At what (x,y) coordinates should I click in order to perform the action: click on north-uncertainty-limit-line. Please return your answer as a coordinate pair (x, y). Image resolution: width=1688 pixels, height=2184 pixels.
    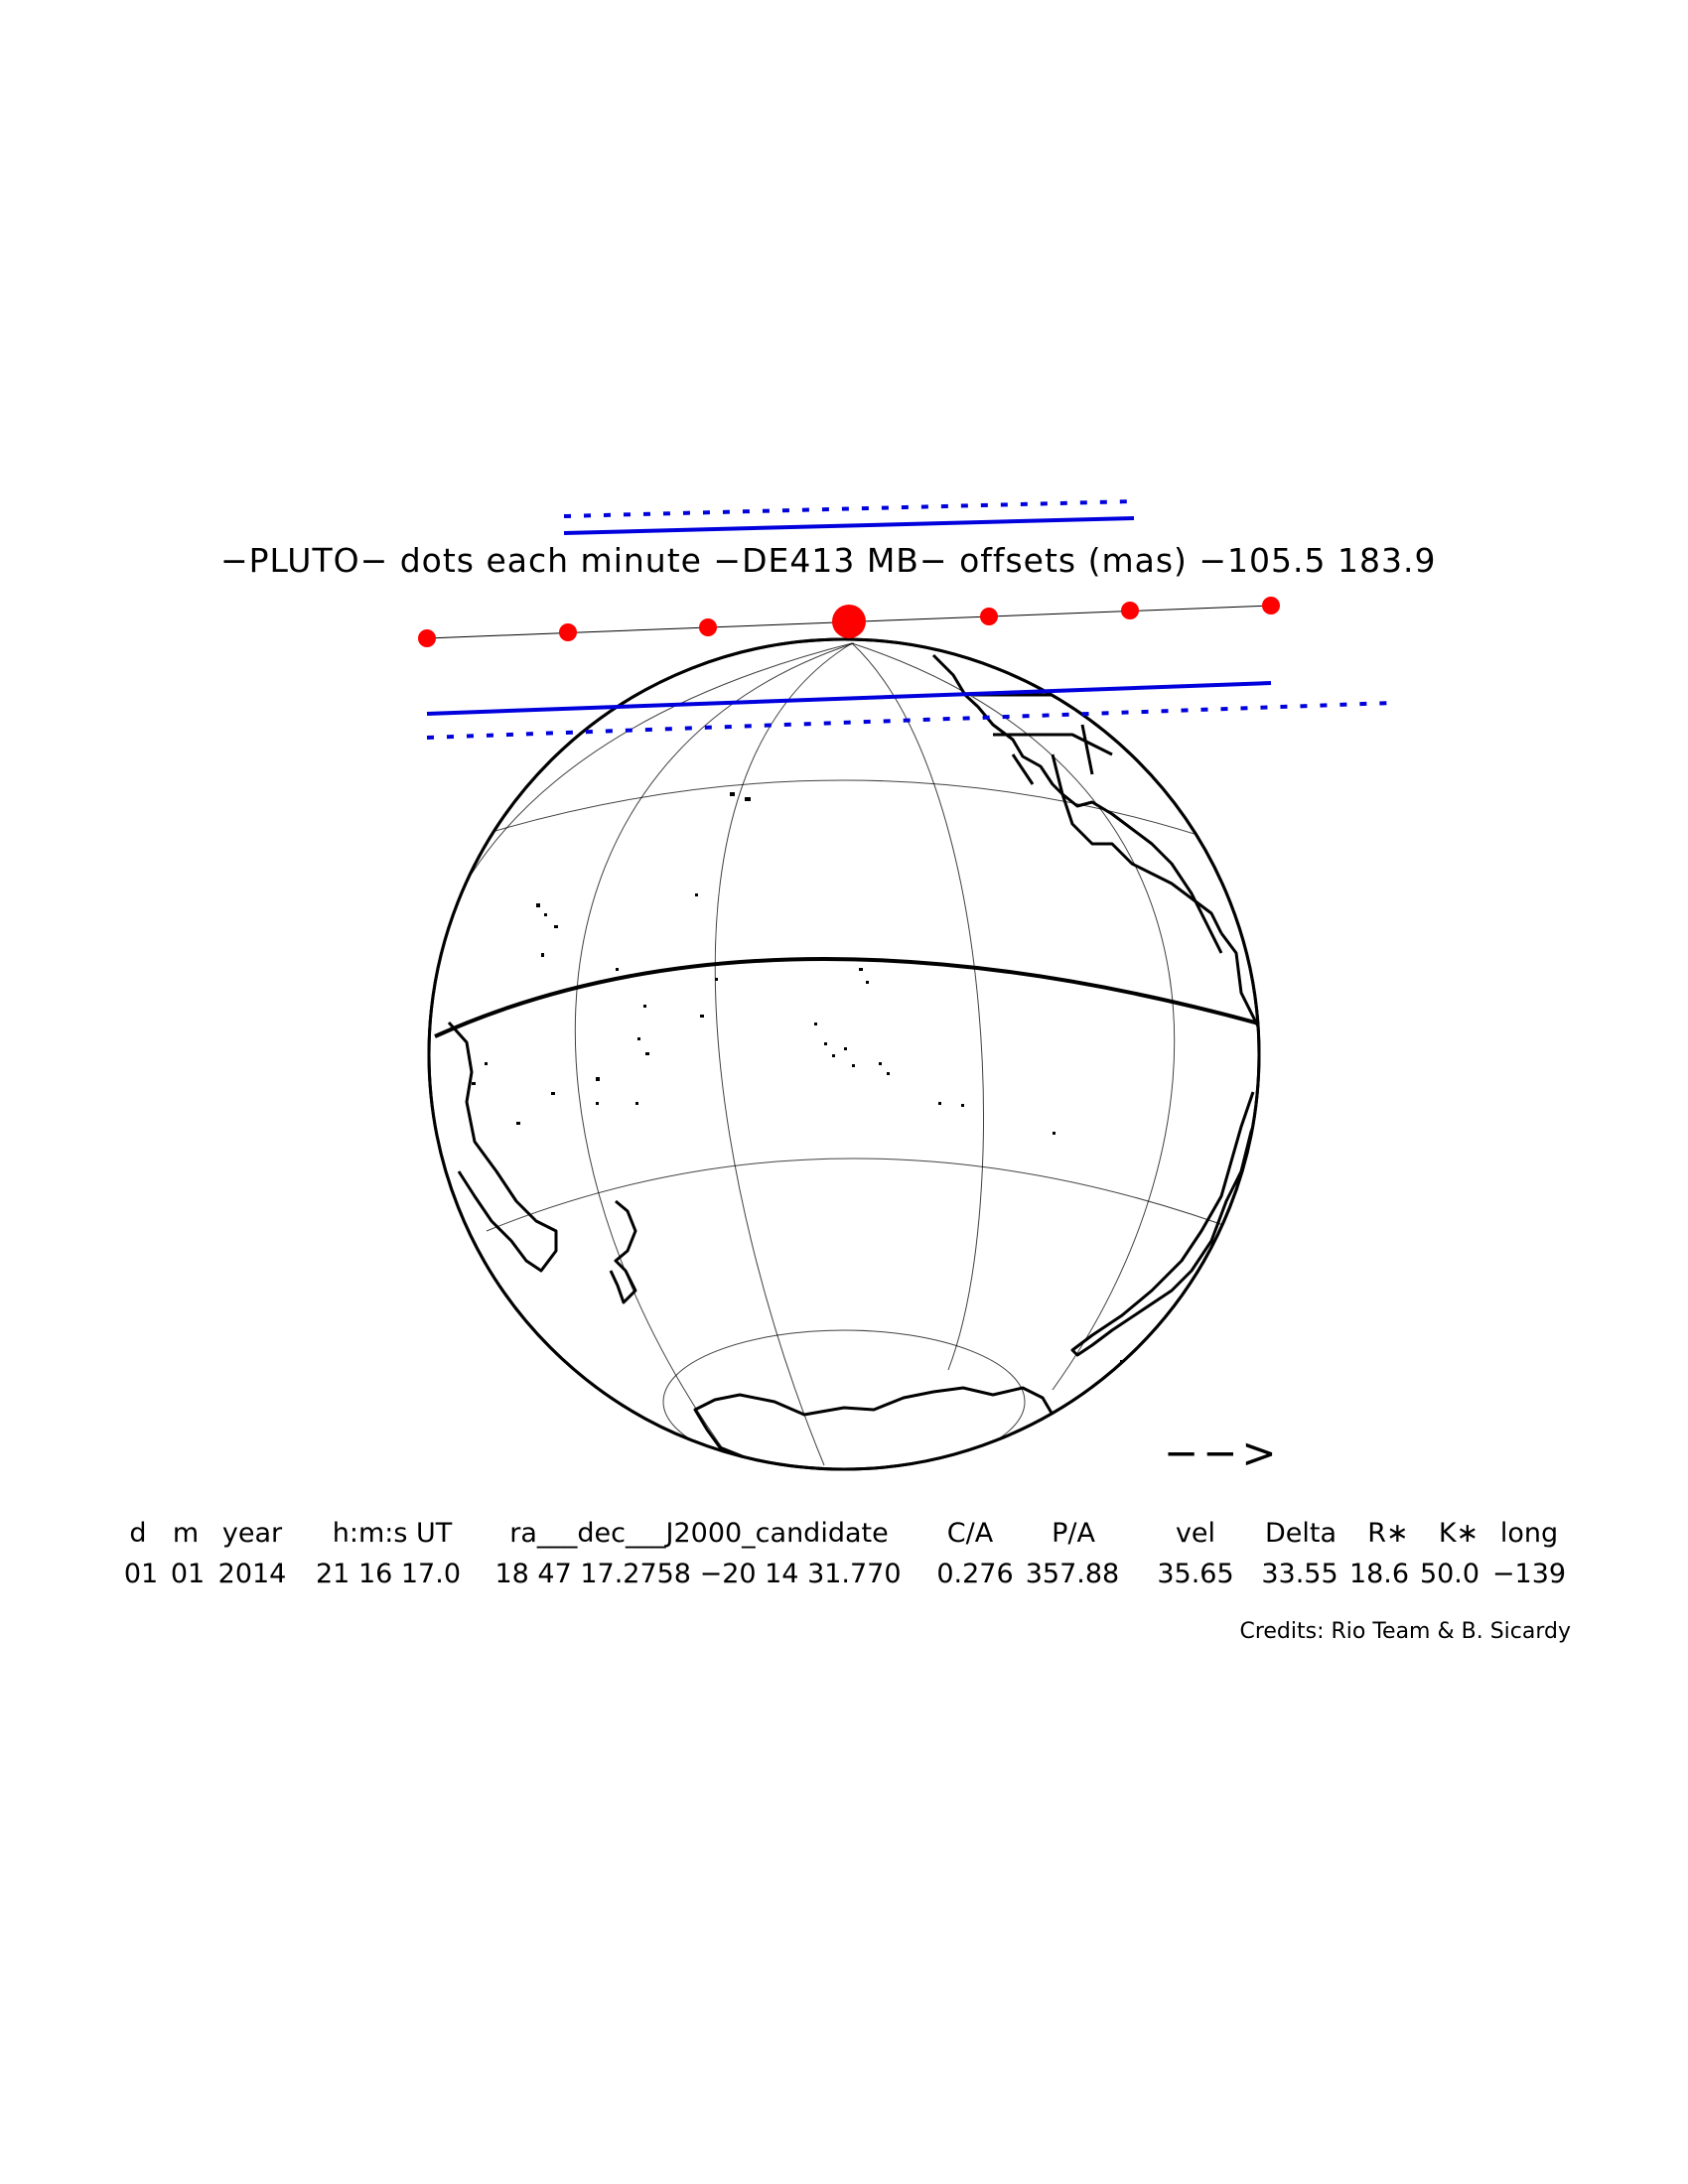
    Looking at the image, I should click on (849, 508).